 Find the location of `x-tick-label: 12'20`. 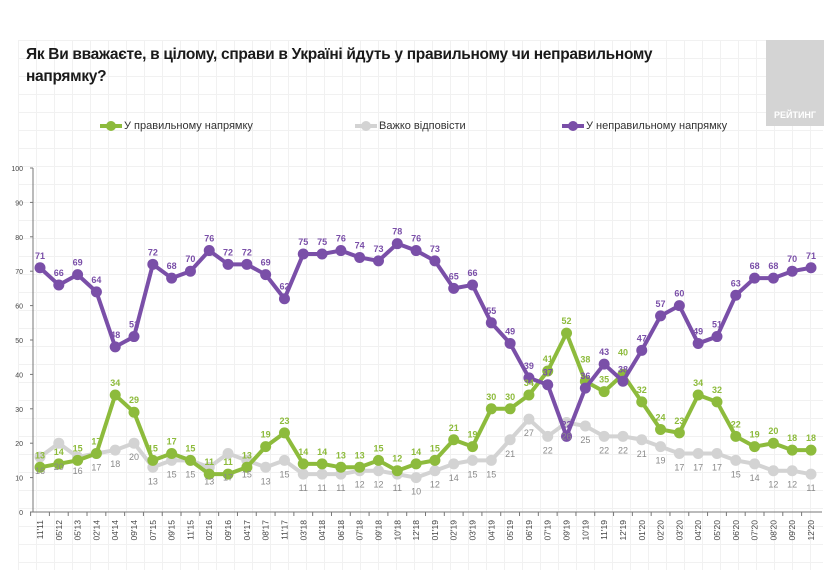

x-tick-label: 12'20 is located at coordinates (811, 530).